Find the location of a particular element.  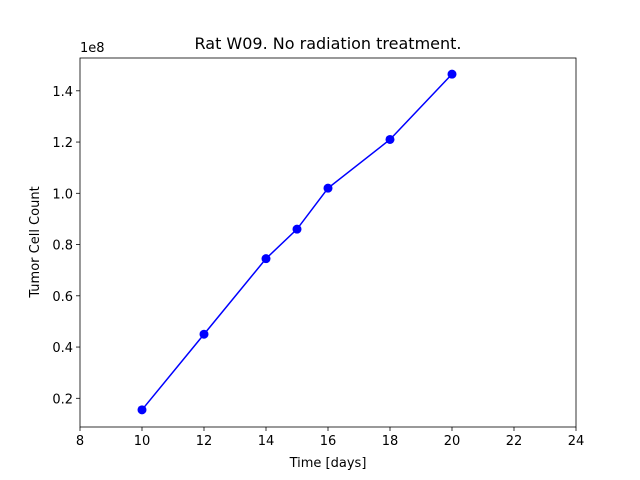

y-tick-label: 1.4 is located at coordinates (62, 92).